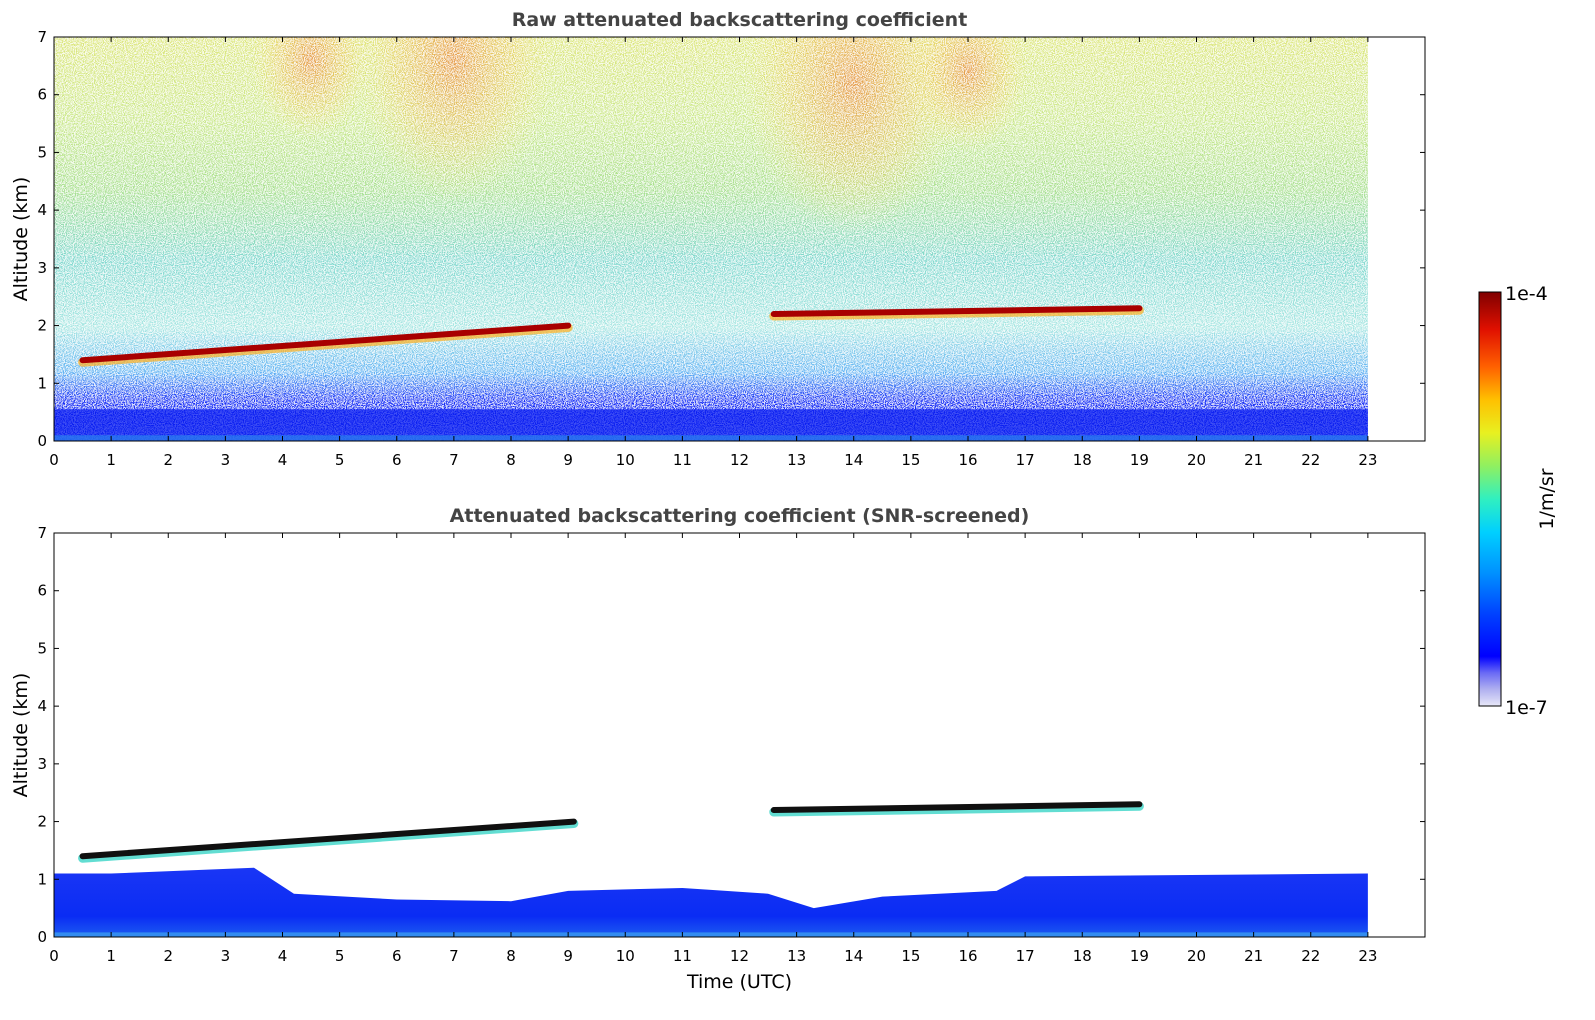  What do you see at coordinates (1490, 499) in the screenshot?
I see `colorbar-gradient` at bounding box center [1490, 499].